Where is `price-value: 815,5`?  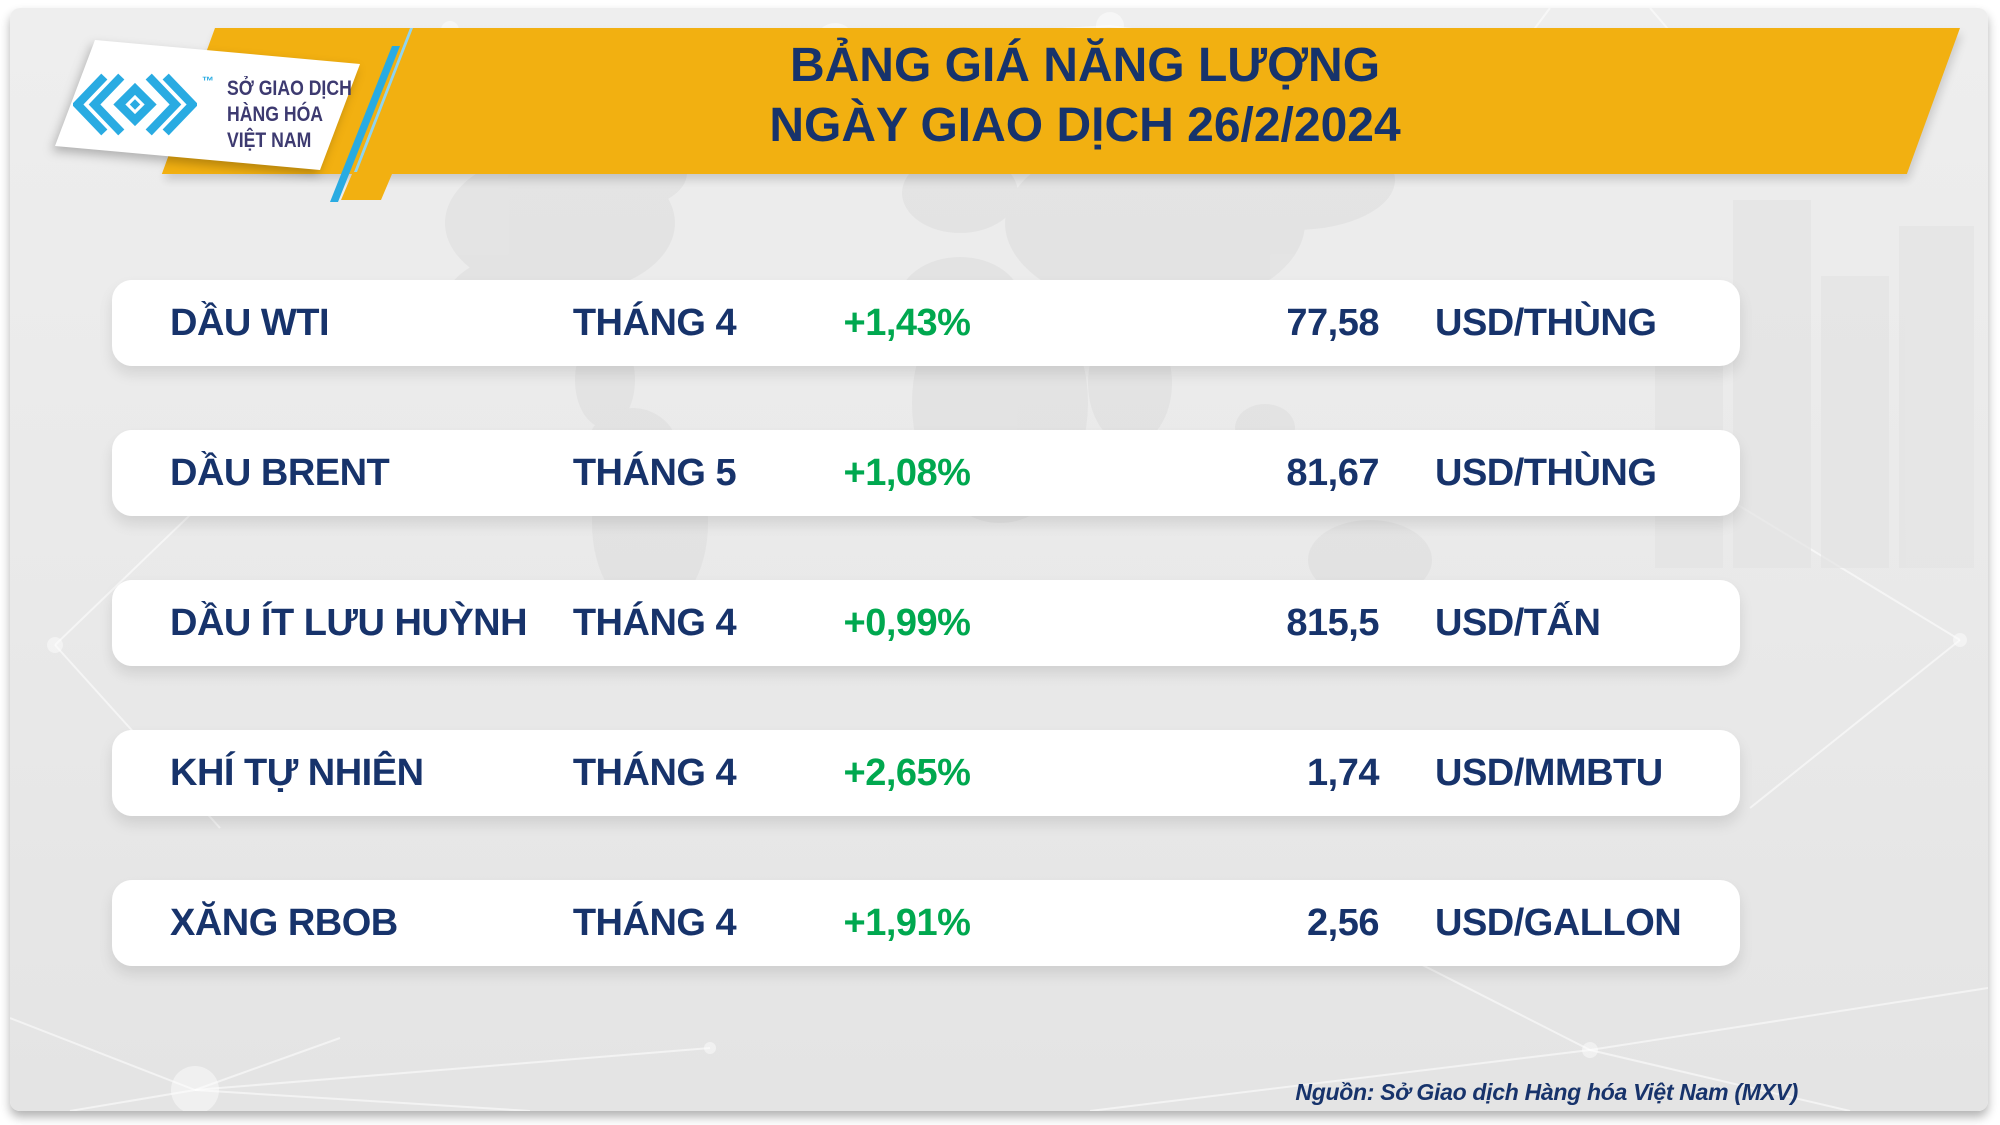
price-value: 815,5 is located at coordinates (1332, 622).